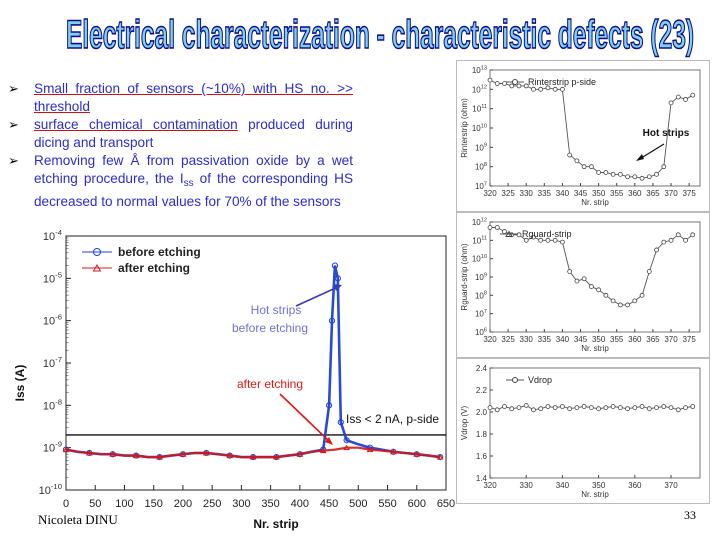 The height and width of the screenshot is (540, 720). What do you see at coordinates (508, 339) in the screenshot?
I see `x-tick-label: 325` at bounding box center [508, 339].